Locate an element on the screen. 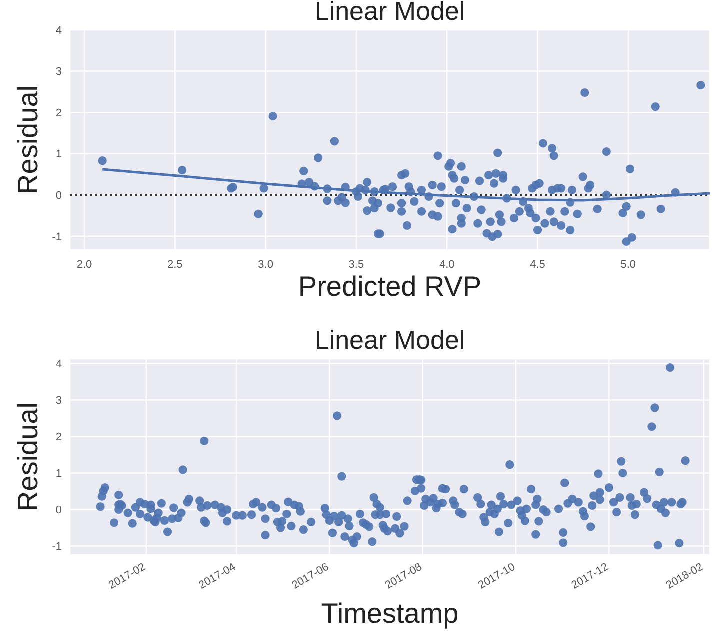  x-tick-label: 4.0 is located at coordinates (447, 265).